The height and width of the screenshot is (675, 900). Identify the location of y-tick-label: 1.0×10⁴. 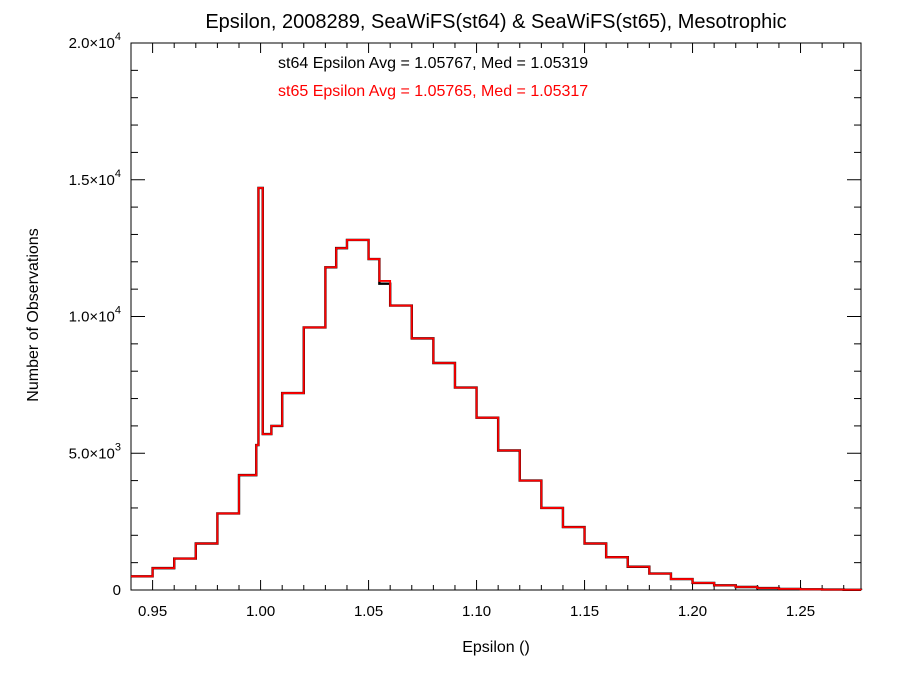
(95, 315).